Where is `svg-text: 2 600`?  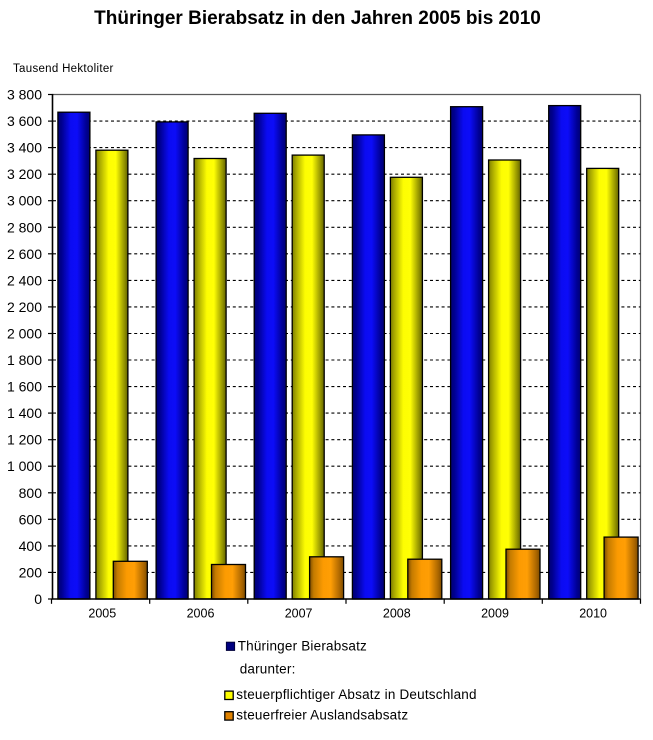 svg-text: 2 600 is located at coordinates (24, 254).